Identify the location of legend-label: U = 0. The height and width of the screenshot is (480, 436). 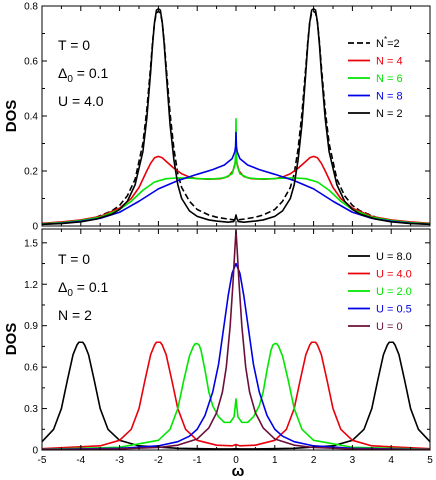
(389, 327).